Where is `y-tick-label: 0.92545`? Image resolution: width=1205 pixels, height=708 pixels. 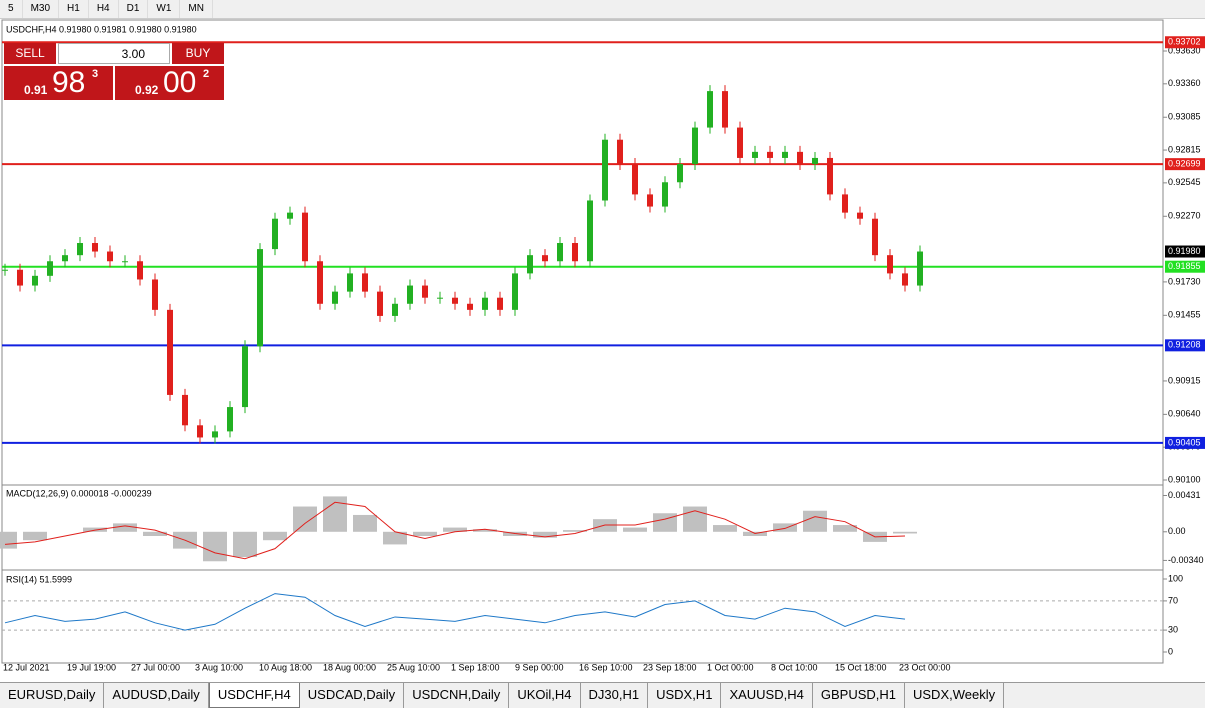
y-tick-label: 0.92545 is located at coordinates (1184, 182).